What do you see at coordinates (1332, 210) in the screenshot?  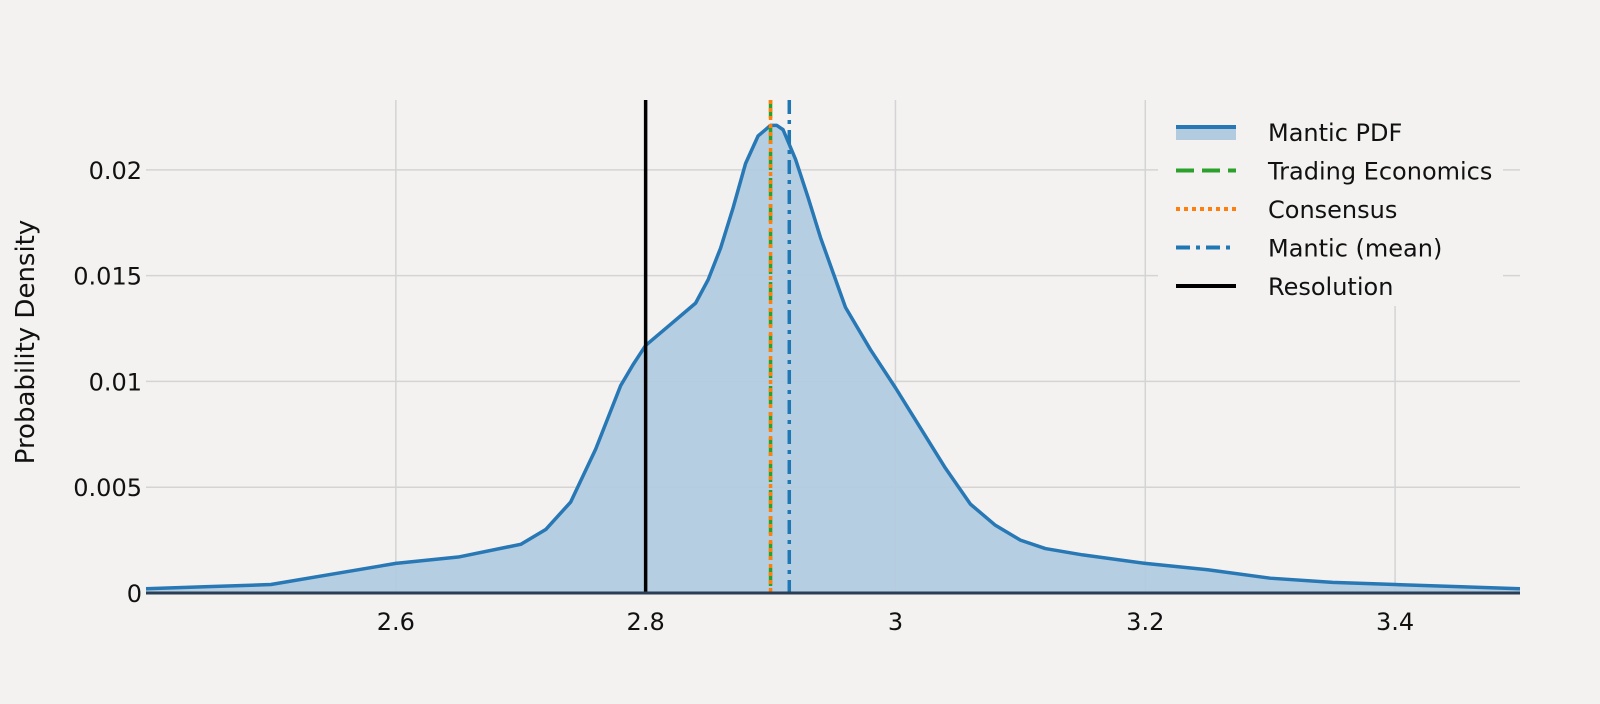 I see `legend-label: Consensus` at bounding box center [1332, 210].